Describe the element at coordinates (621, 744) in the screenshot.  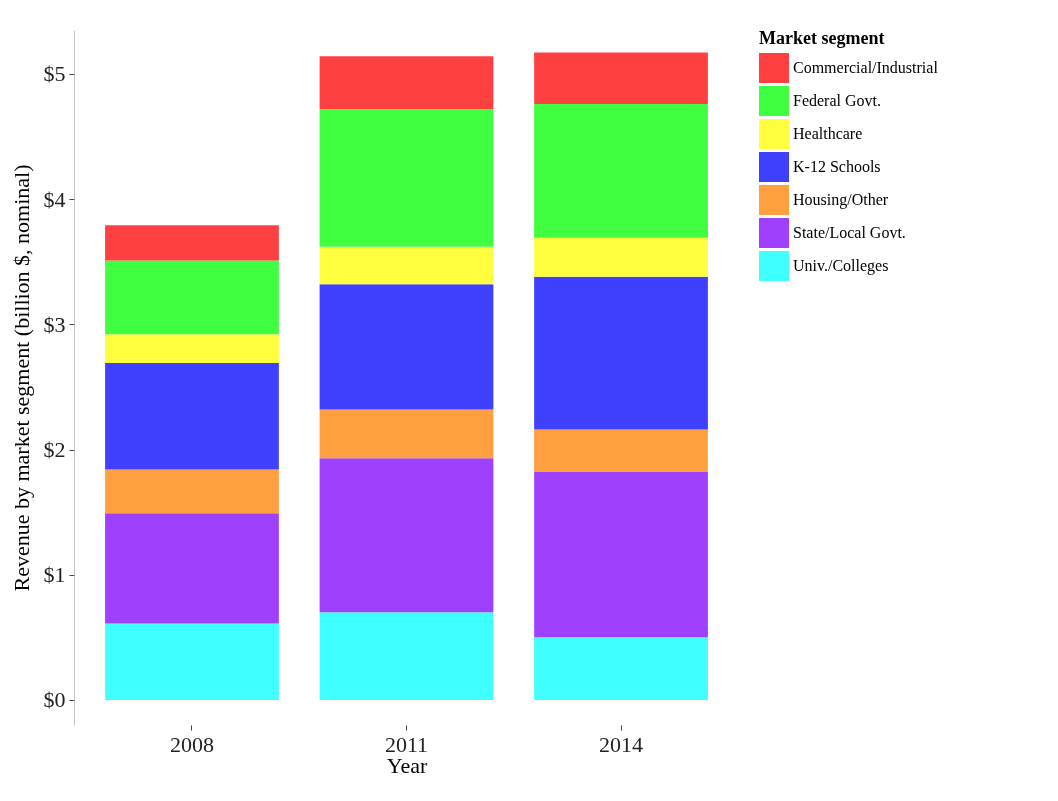
I see `x-tick-label: 2014` at that location.